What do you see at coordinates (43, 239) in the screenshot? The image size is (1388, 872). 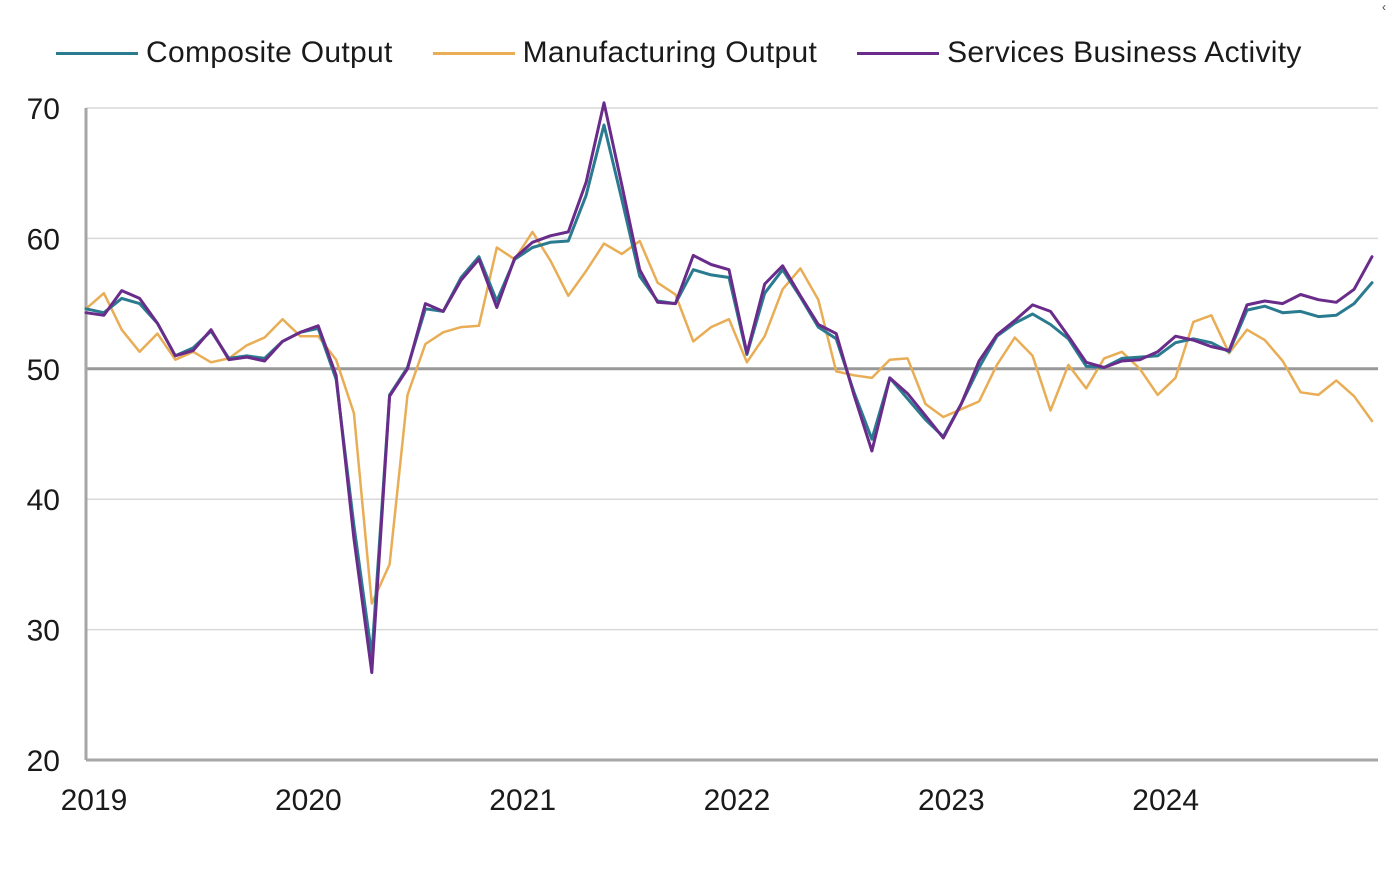 I see `y-tick-label-60: 60` at bounding box center [43, 239].